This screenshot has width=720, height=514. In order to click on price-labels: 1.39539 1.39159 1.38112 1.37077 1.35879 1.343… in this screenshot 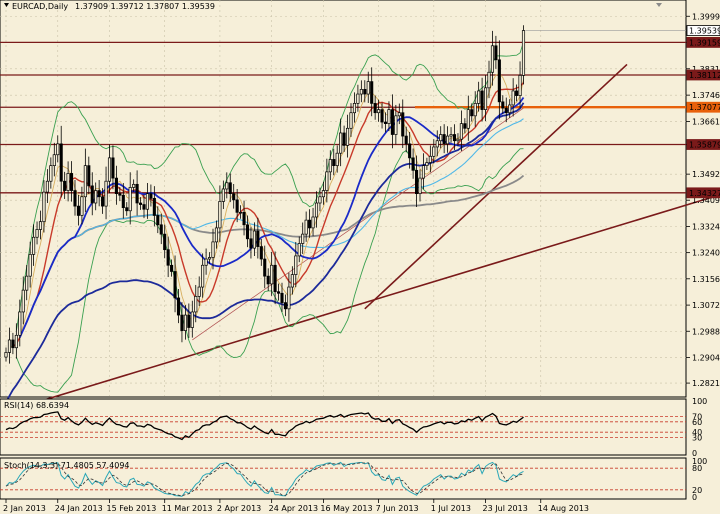, I will do `click(622, 112)`.